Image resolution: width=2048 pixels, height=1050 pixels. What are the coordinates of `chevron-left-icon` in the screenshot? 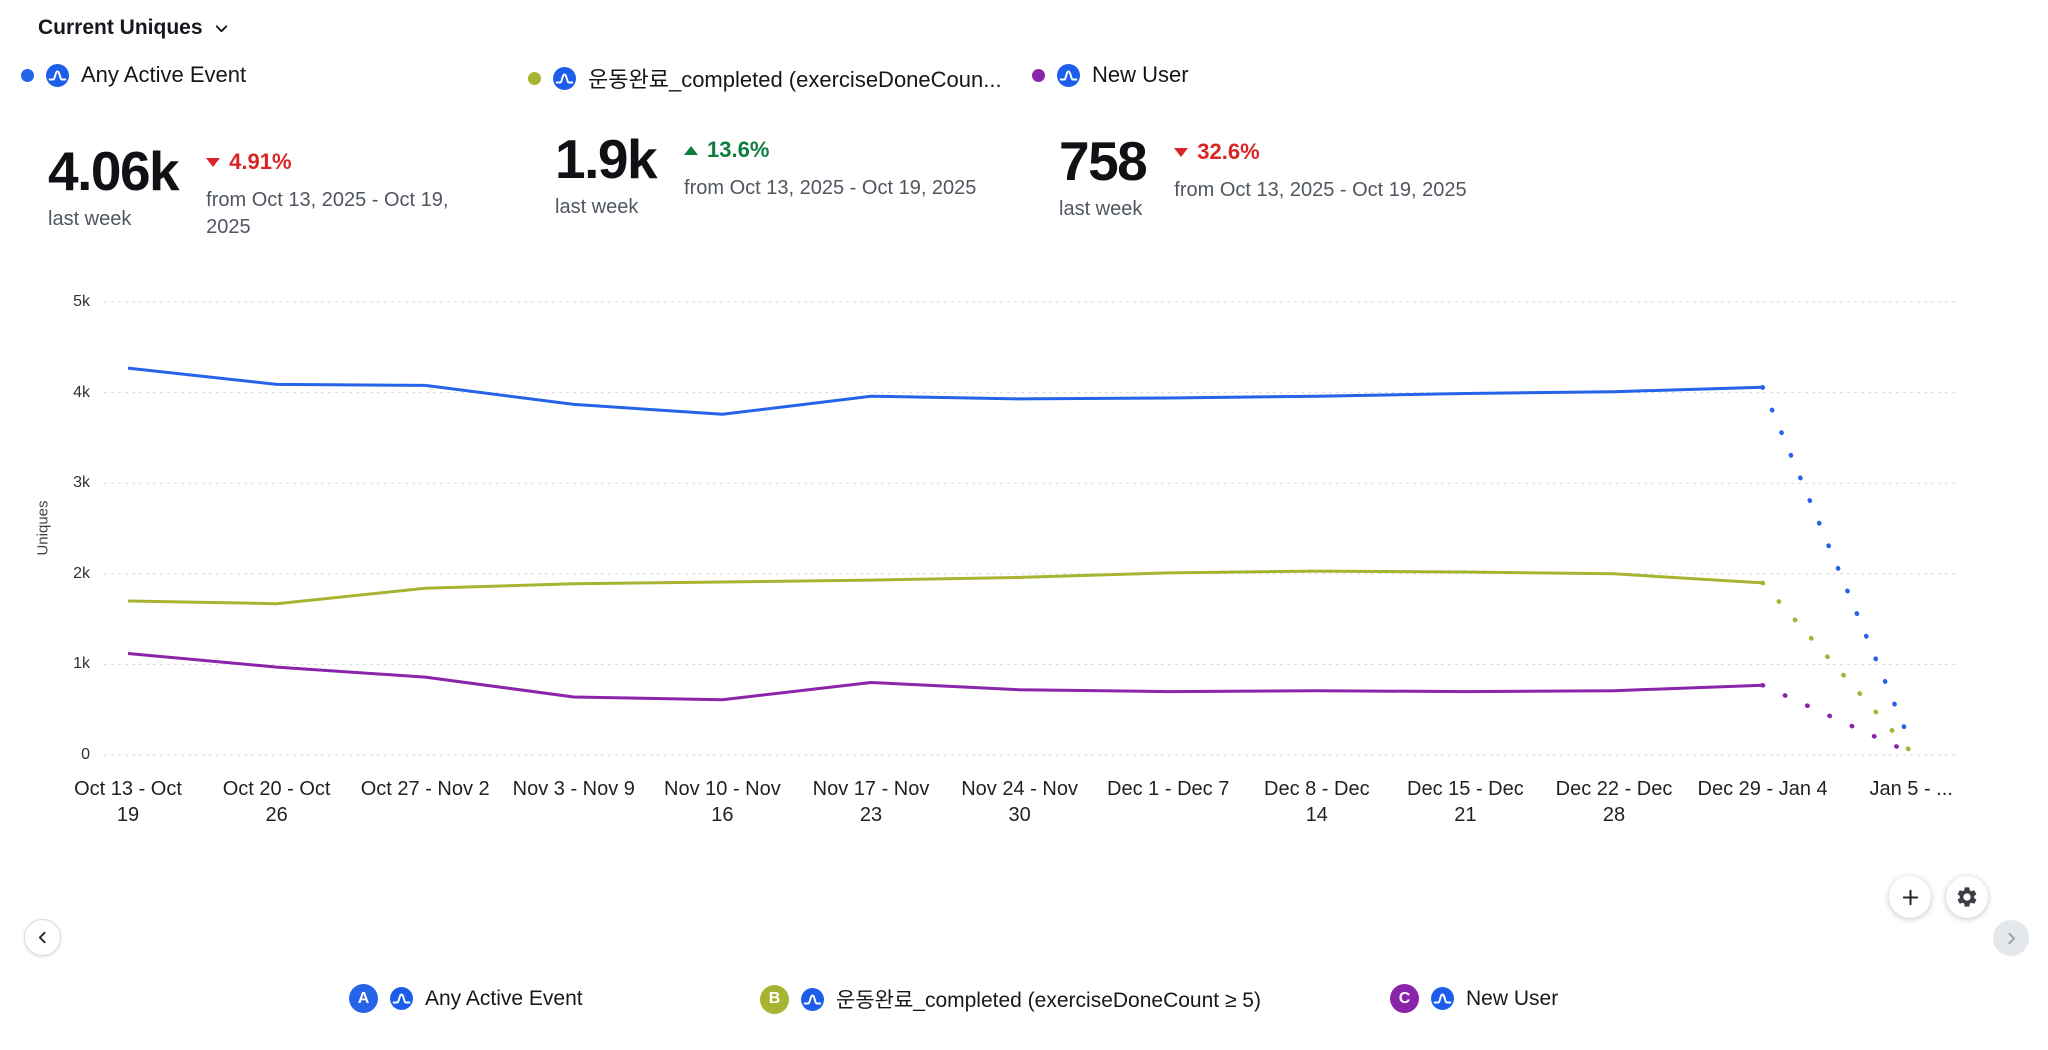 It's located at (42, 937).